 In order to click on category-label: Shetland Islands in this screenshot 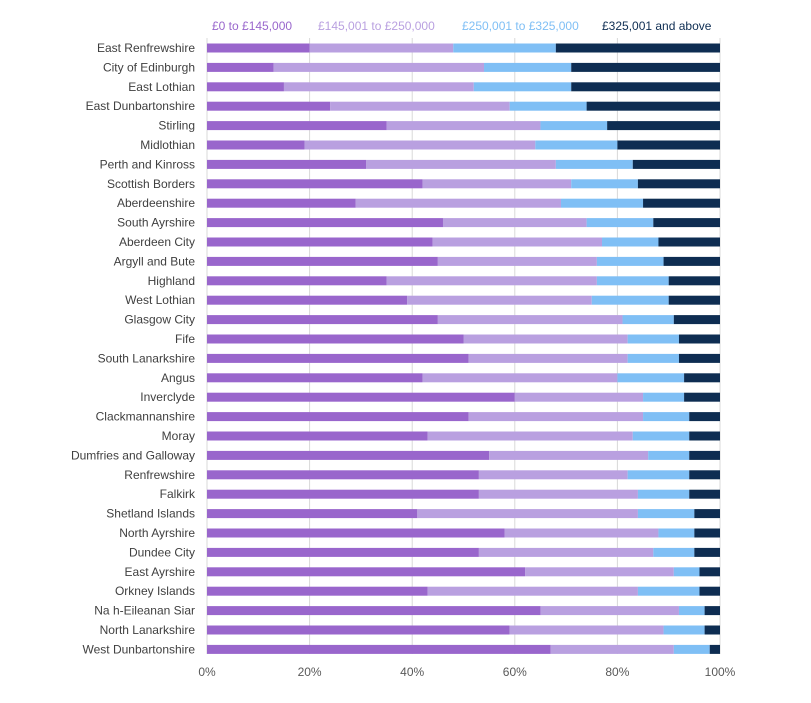, I will do `click(150, 514)`.